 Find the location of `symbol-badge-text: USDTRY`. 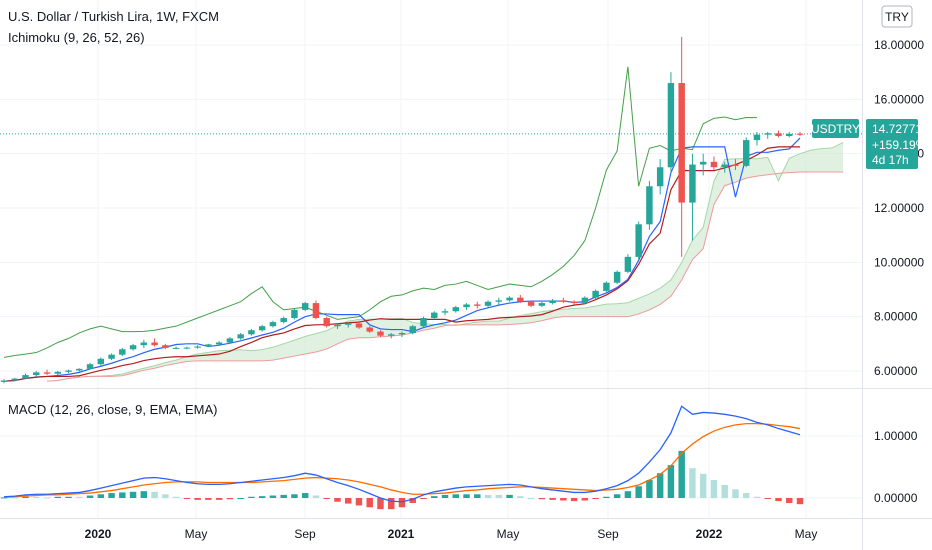

symbol-badge-text: USDTRY is located at coordinates (835, 129).